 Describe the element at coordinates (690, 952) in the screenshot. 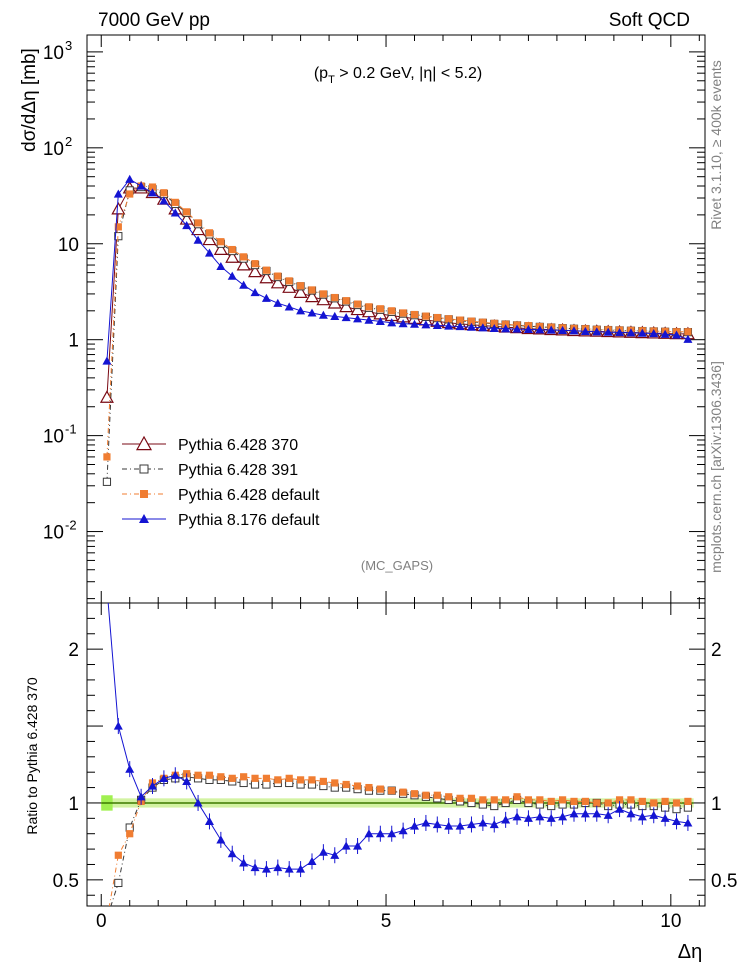

I see `x-axis-label: Δη` at that location.